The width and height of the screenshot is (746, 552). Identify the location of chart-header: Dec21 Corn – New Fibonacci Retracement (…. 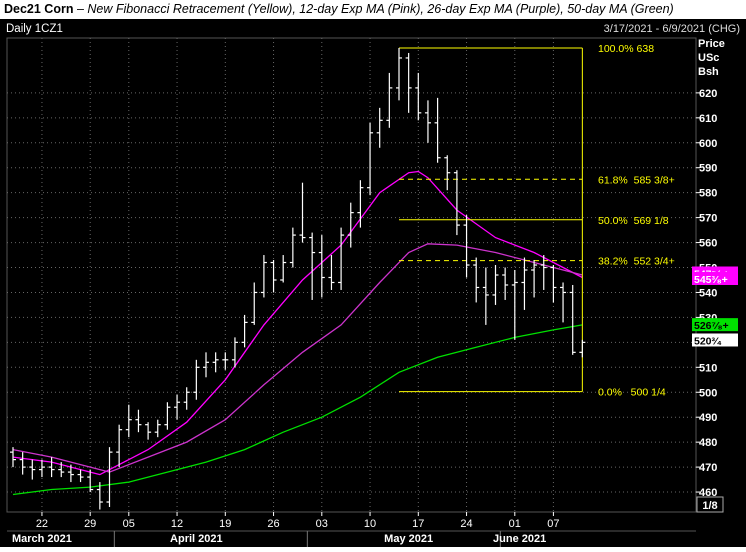
(373, 9).